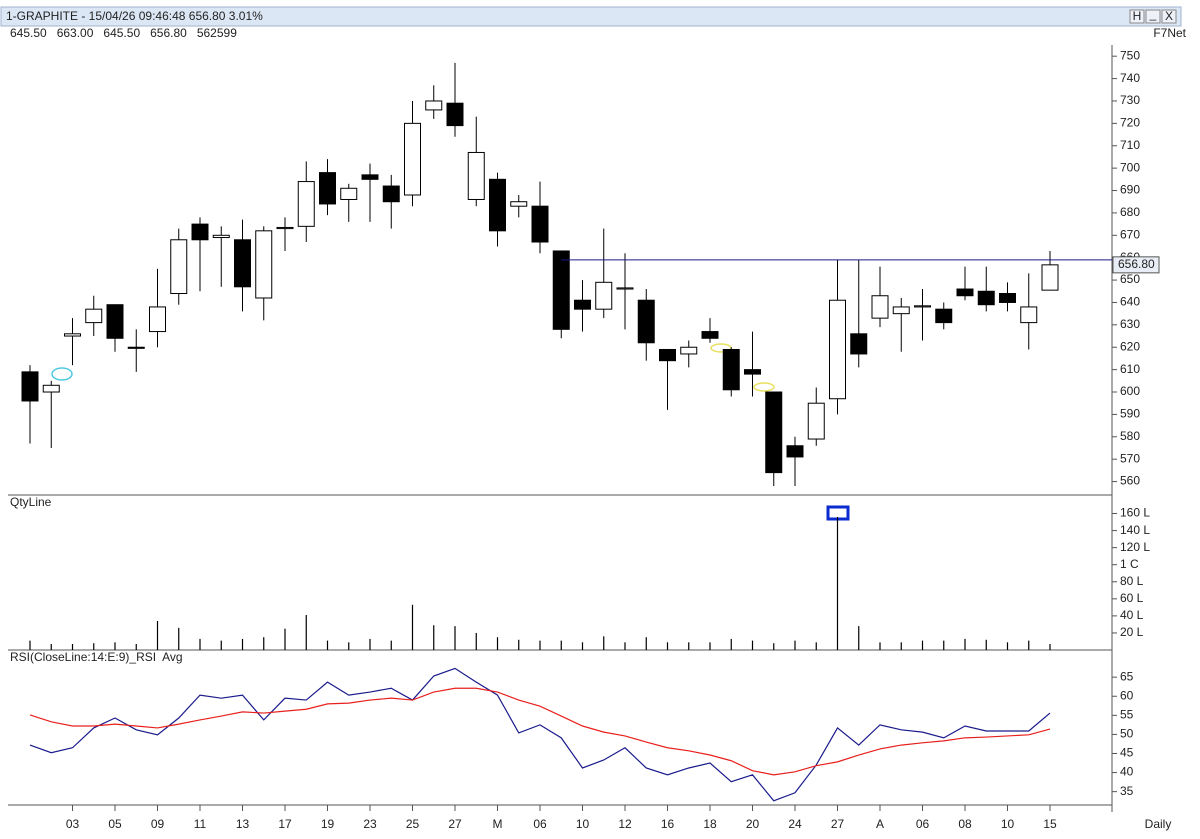 The width and height of the screenshot is (1200, 839). I want to click on y-tick-label: 720, so click(1130, 123).